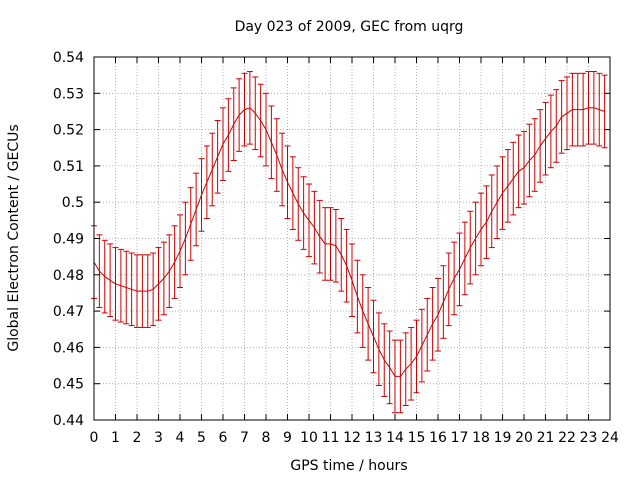 This screenshot has height=480, width=640. I want to click on x-tick-label: 8, so click(266, 438).